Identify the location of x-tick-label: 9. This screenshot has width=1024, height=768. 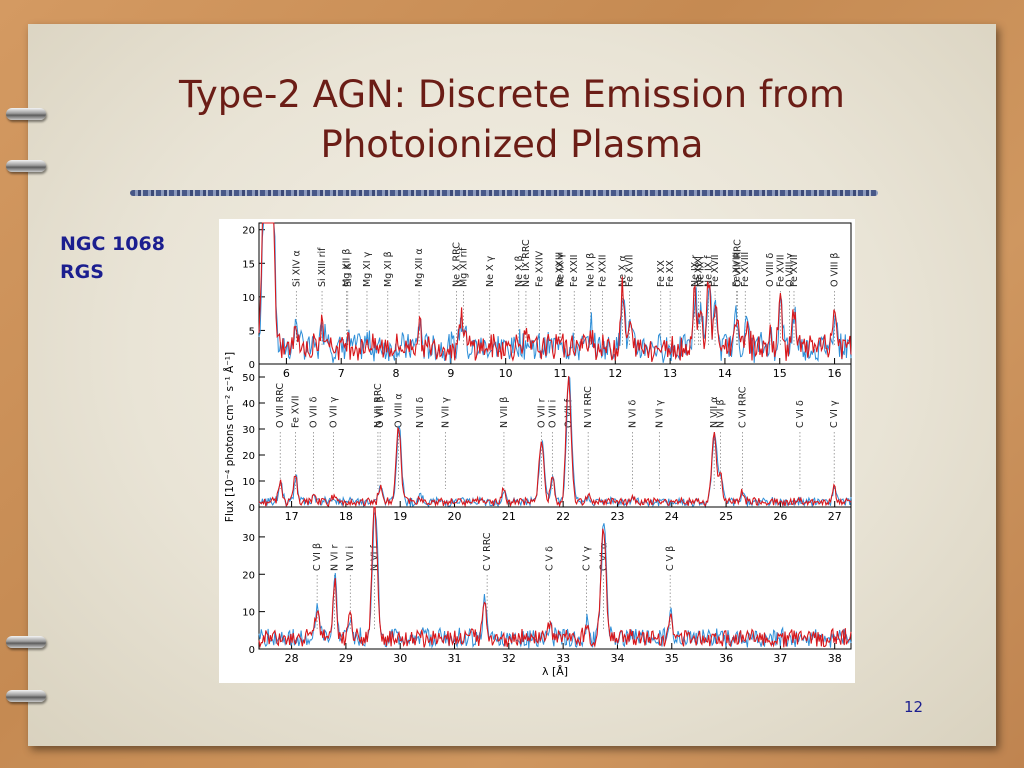
(450, 373).